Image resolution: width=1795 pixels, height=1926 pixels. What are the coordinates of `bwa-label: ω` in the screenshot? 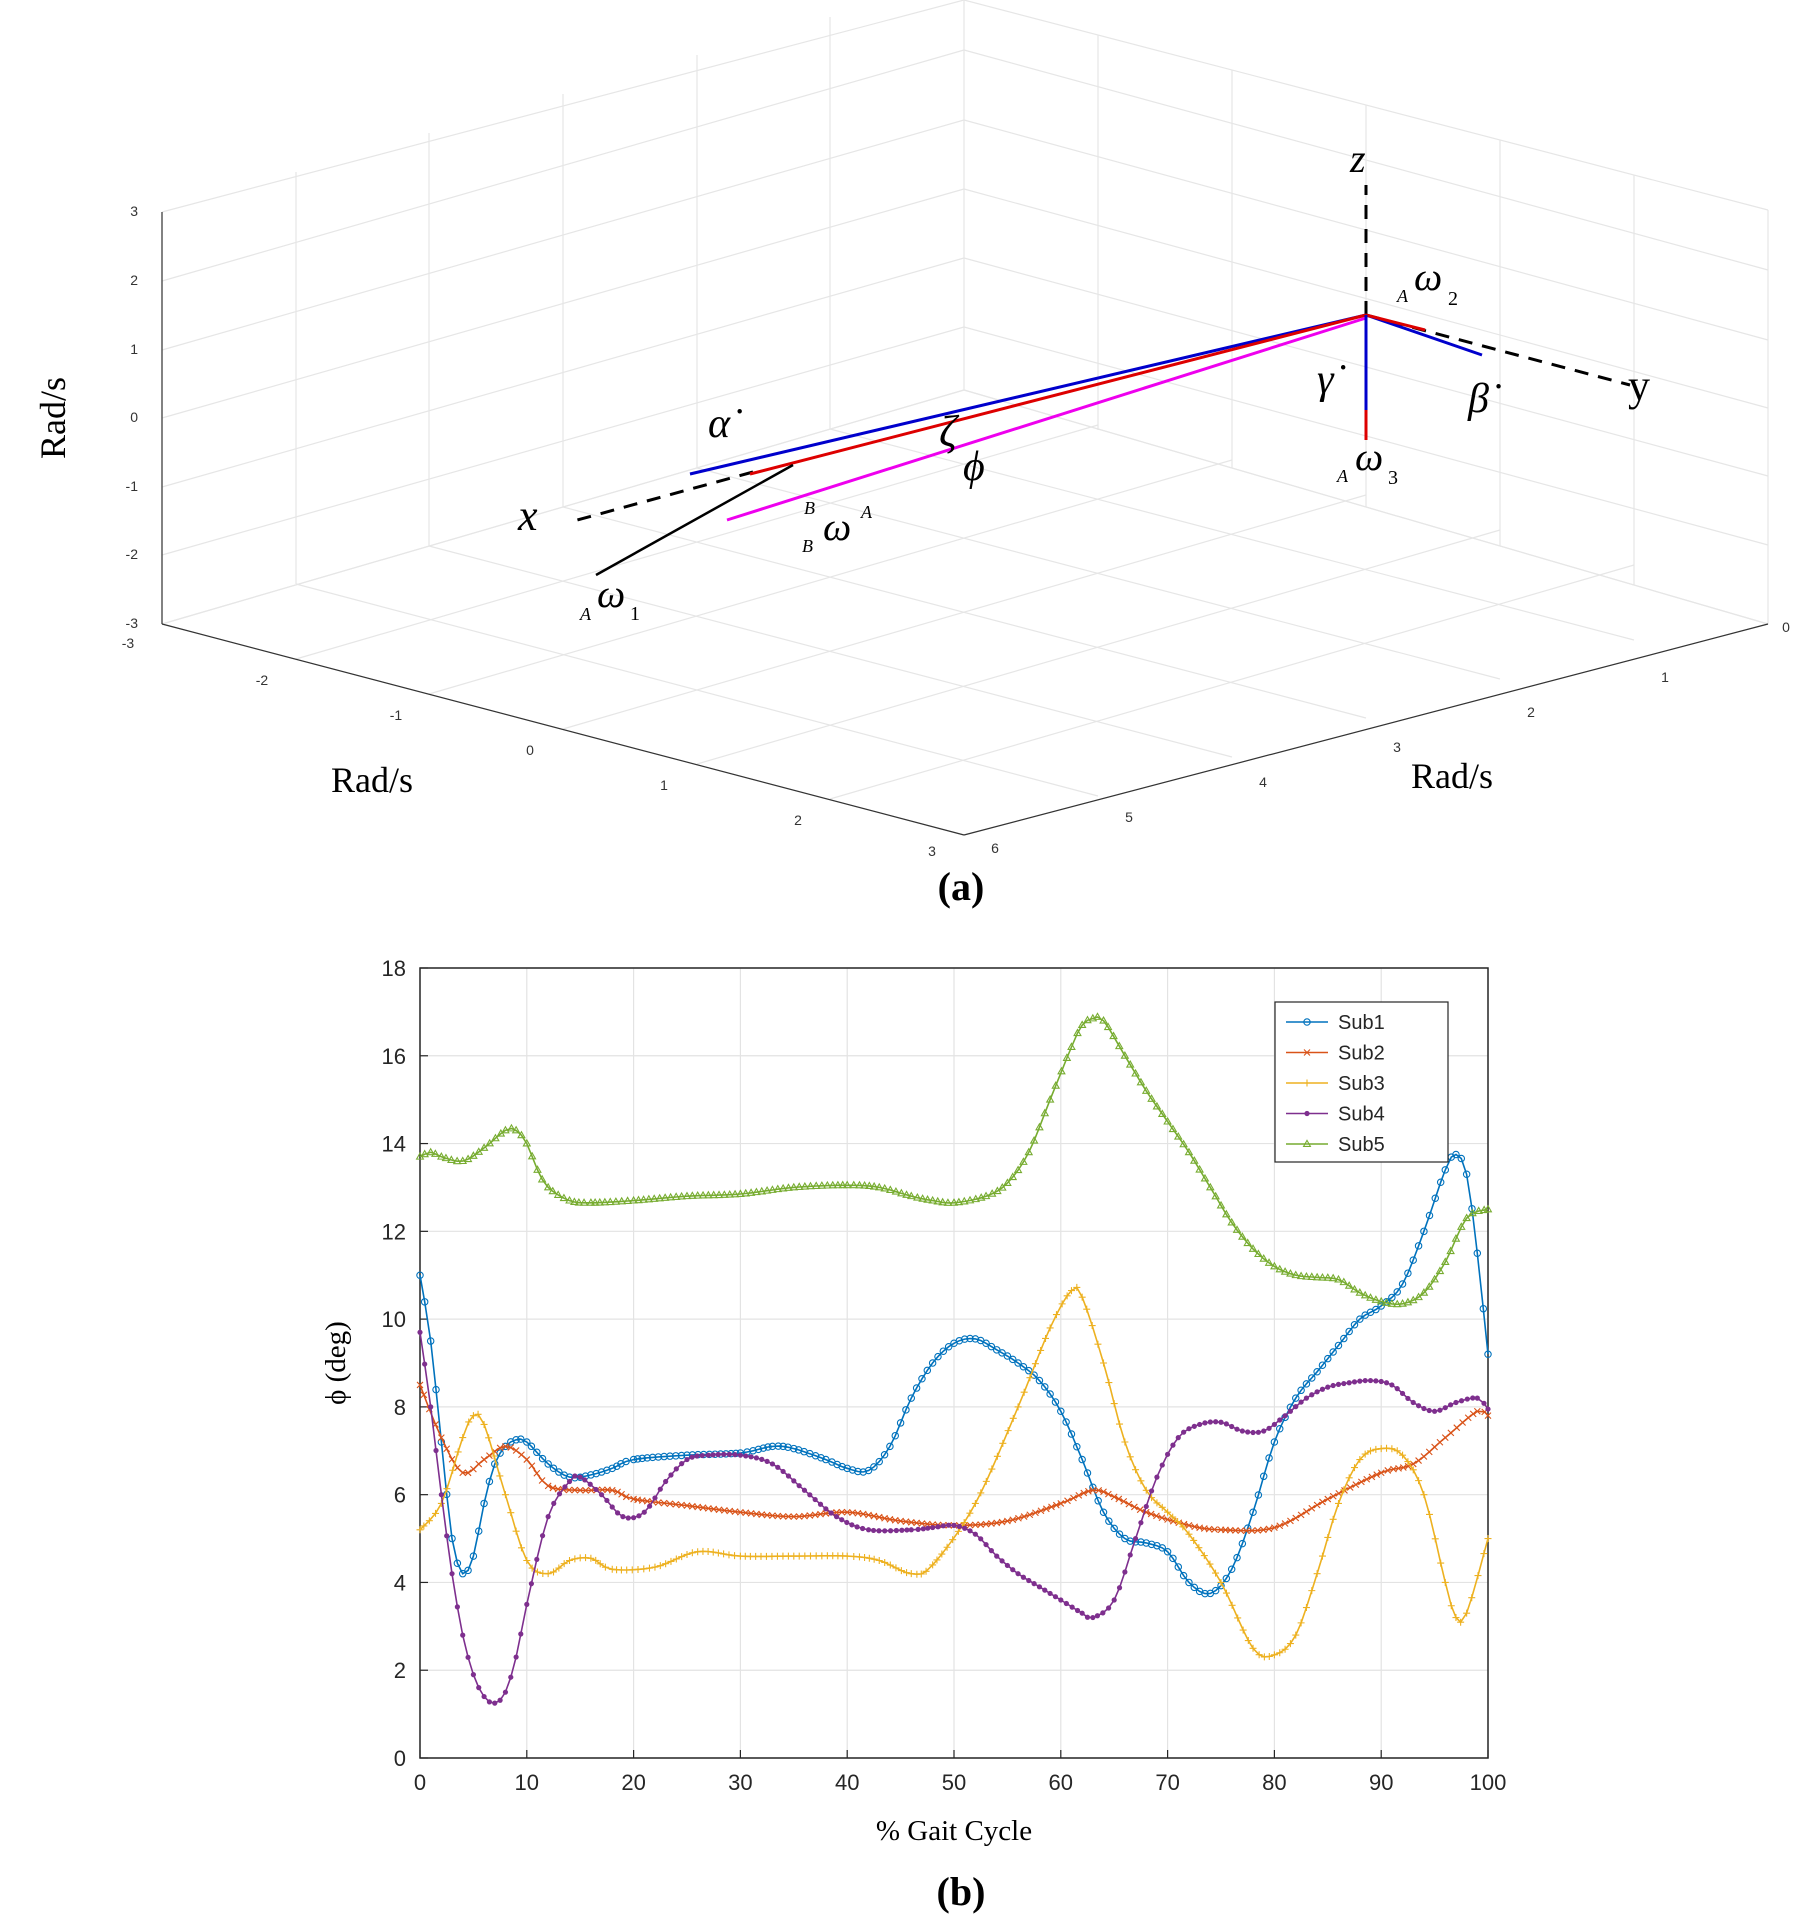 It's located at (837, 526).